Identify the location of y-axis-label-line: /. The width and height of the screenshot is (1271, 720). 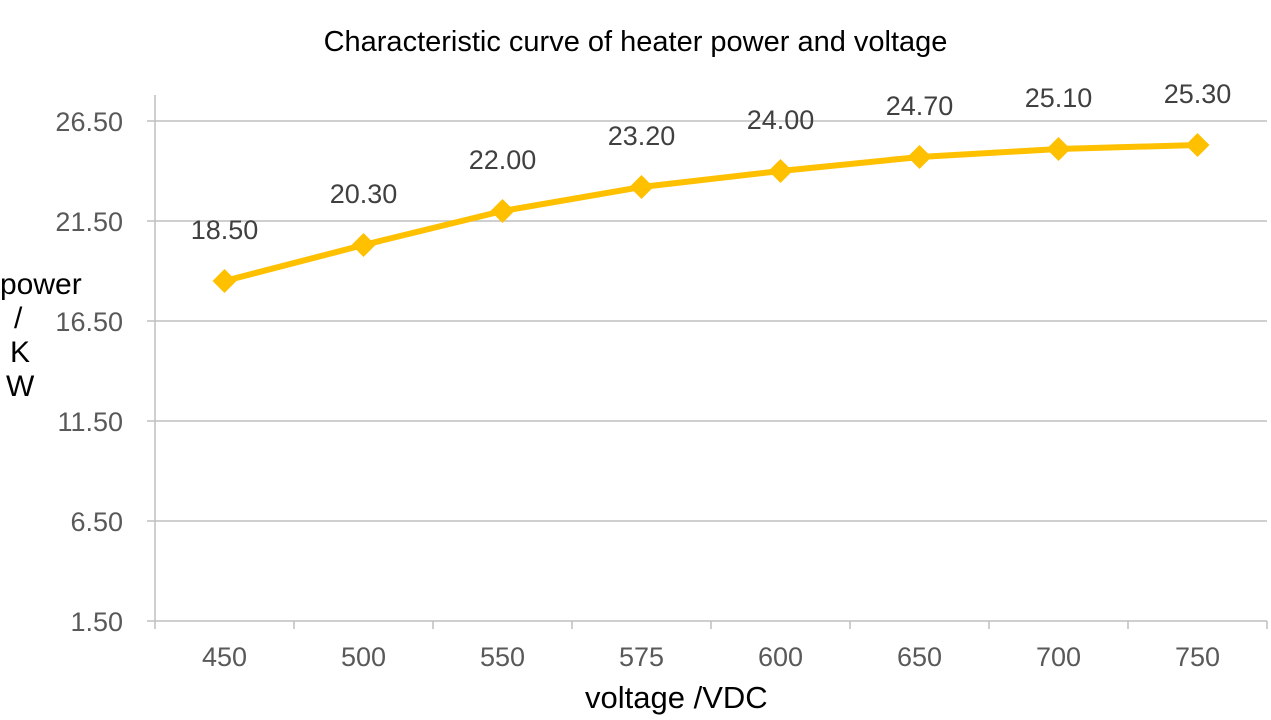
(18, 318).